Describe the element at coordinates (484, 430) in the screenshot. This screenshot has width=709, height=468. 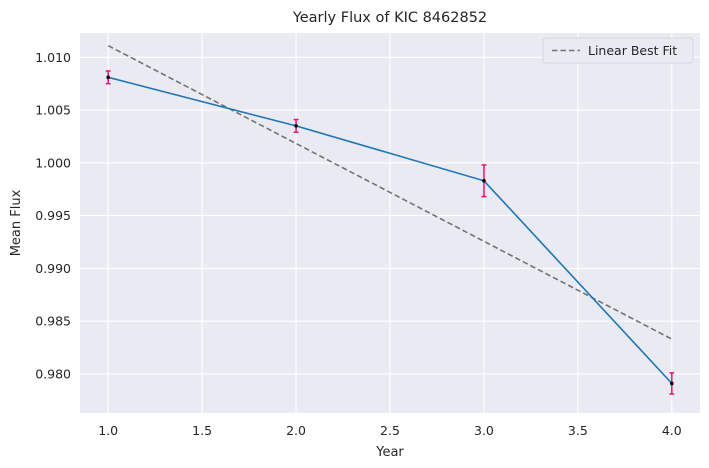
I see `x-tick-label: 3.0` at that location.